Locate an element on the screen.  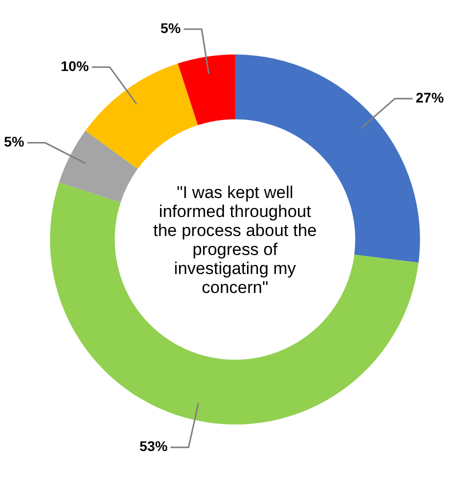
data-label: 27% is located at coordinates (430, 98).